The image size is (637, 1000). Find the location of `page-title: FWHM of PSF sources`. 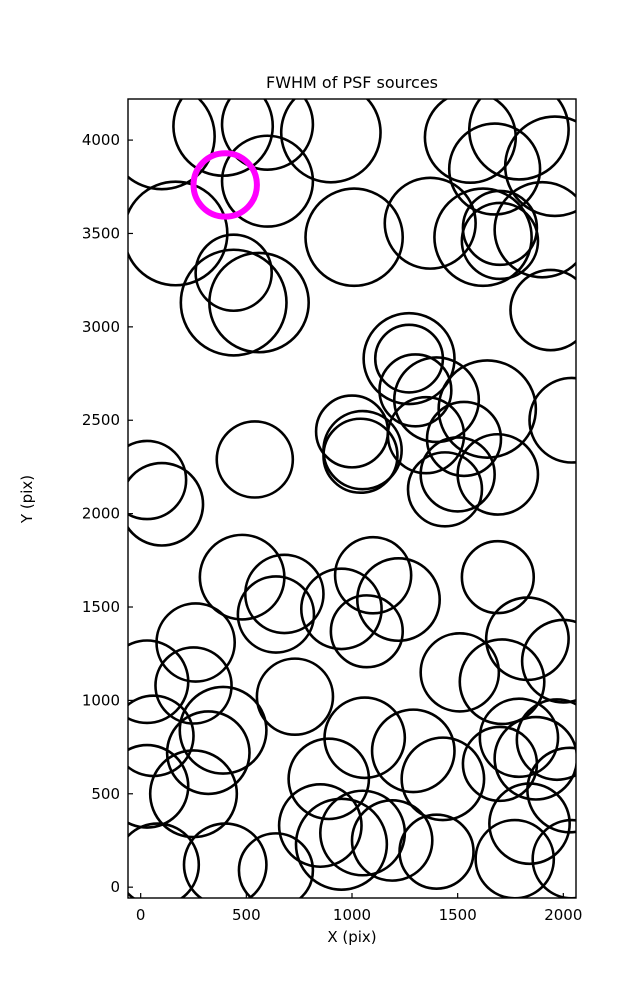

page-title: FWHM of PSF sources is located at coordinates (352, 82).